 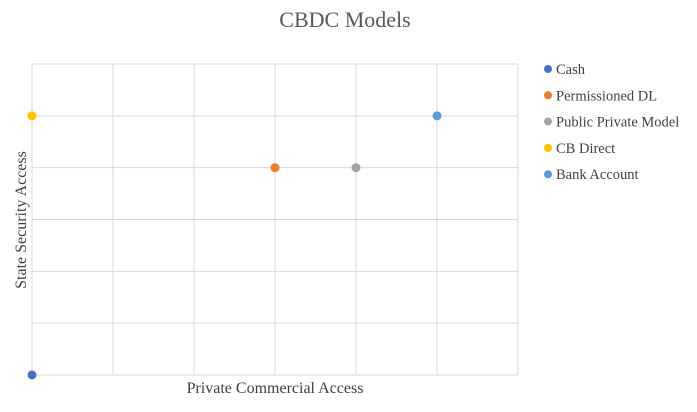 I want to click on chart-title: CBDC Models, so click(x=344, y=19).